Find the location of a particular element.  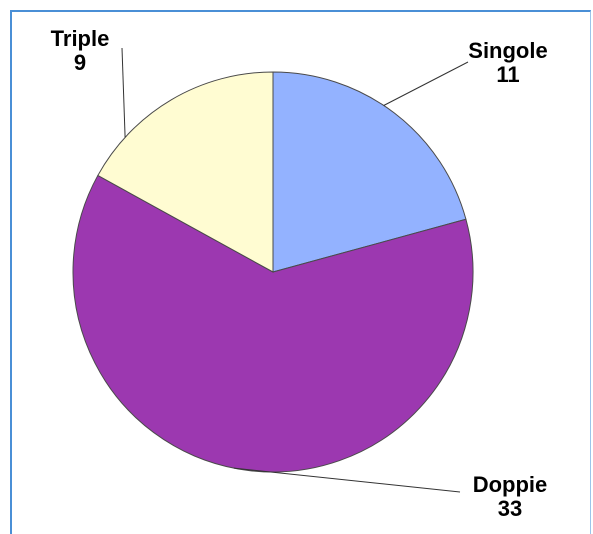

pie-slice-singole is located at coordinates (369, 172).